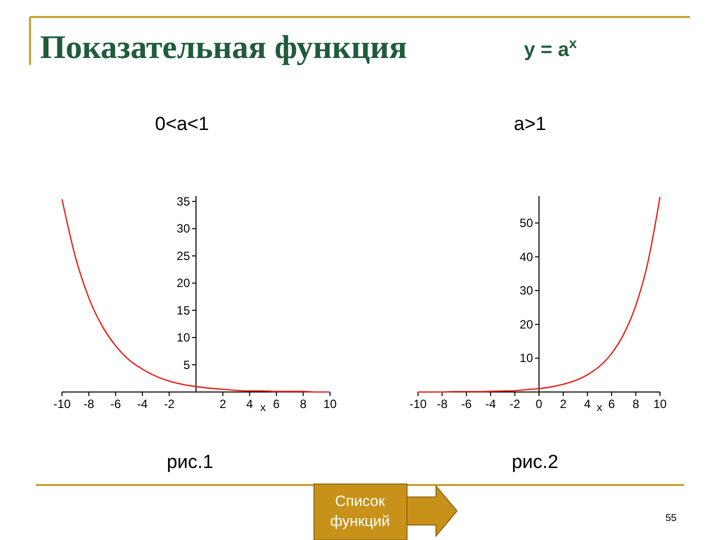 The height and width of the screenshot is (540, 720). I want to click on text: 55, so click(671, 518).